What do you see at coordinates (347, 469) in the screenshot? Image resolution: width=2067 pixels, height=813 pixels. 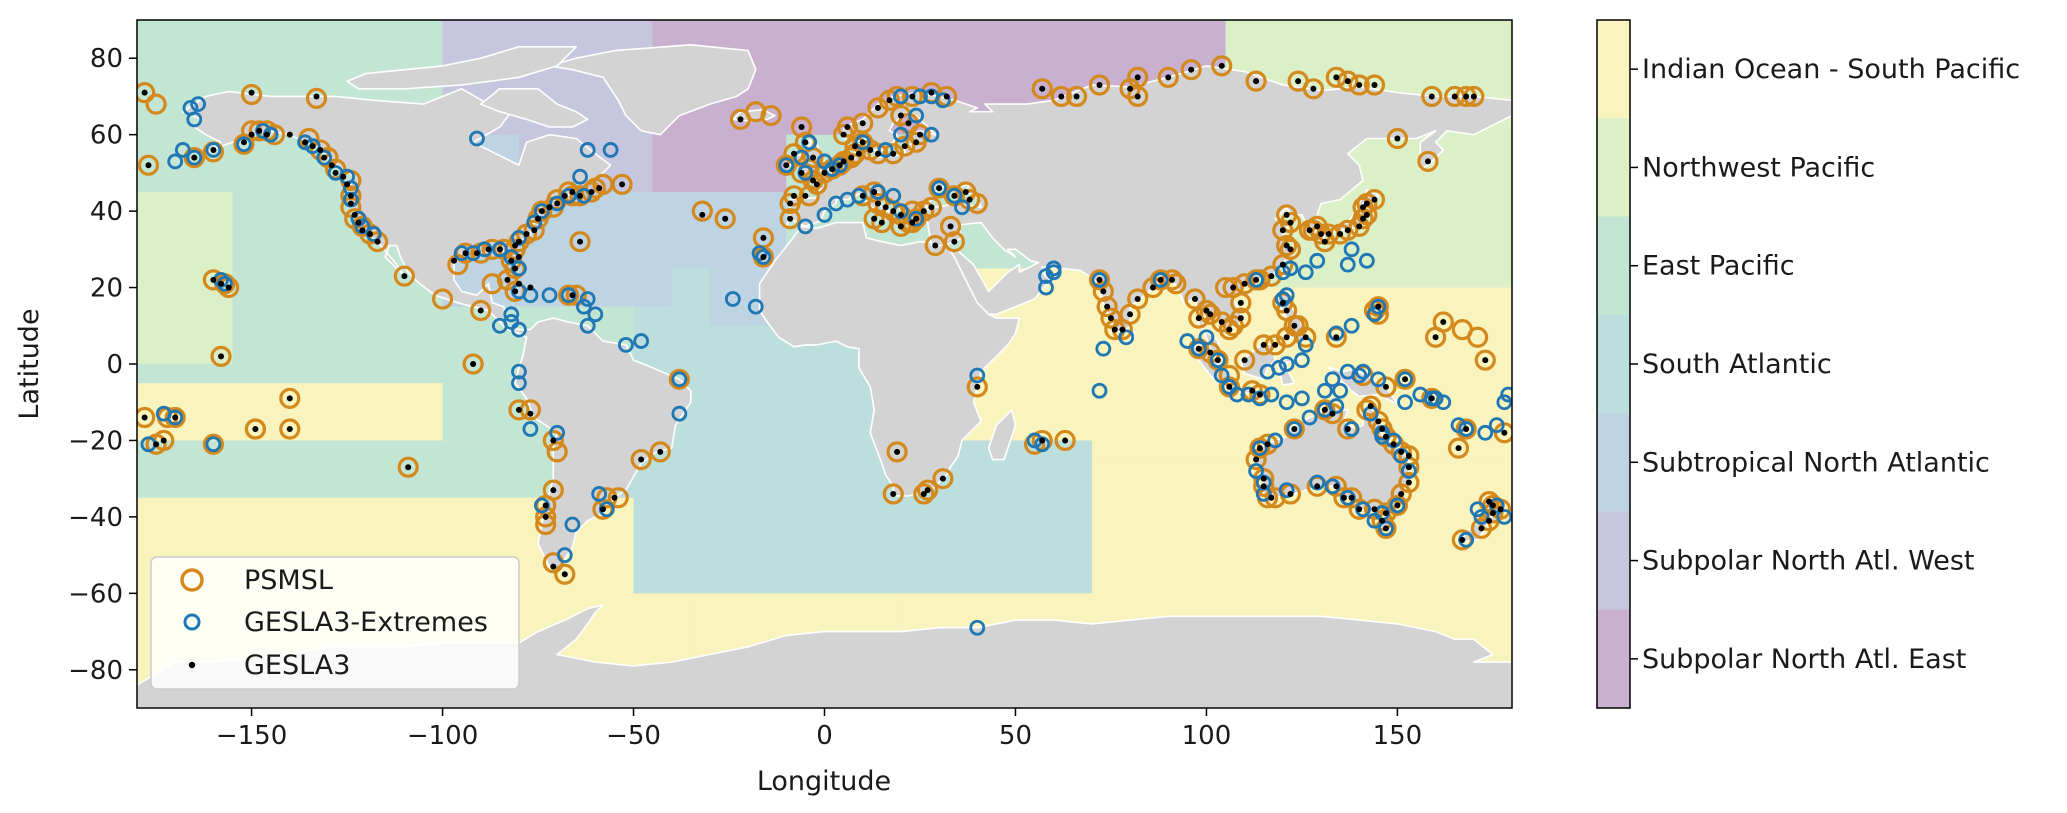 I see `region-area` at bounding box center [347, 469].